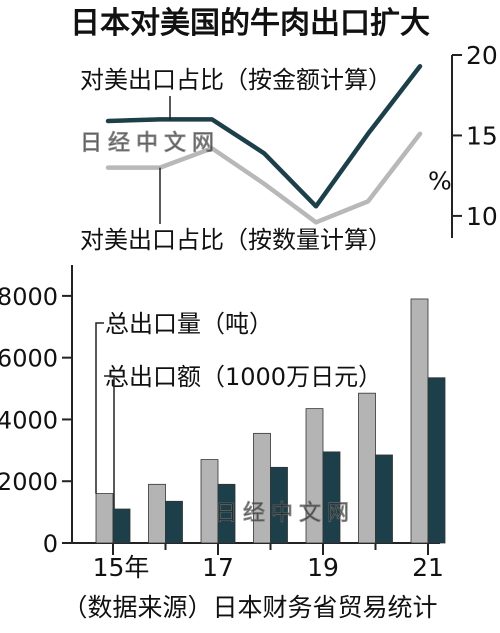 This screenshot has height=633, width=500. What do you see at coordinates (29, 482) in the screenshot?
I see `bar-y-tick-label: 2000` at bounding box center [29, 482].